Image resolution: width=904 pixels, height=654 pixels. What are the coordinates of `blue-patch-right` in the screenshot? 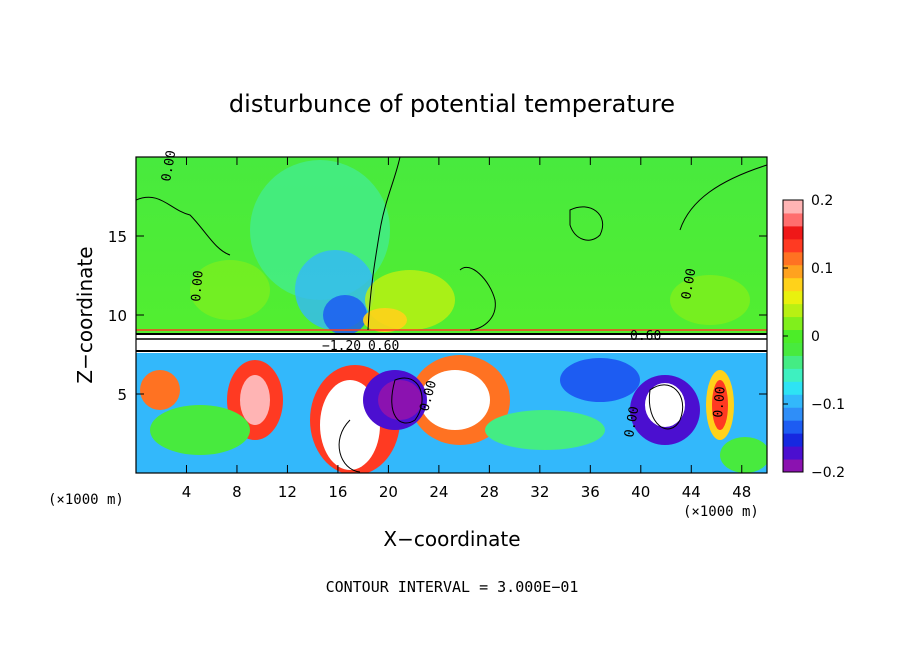 It's located at (600, 380).